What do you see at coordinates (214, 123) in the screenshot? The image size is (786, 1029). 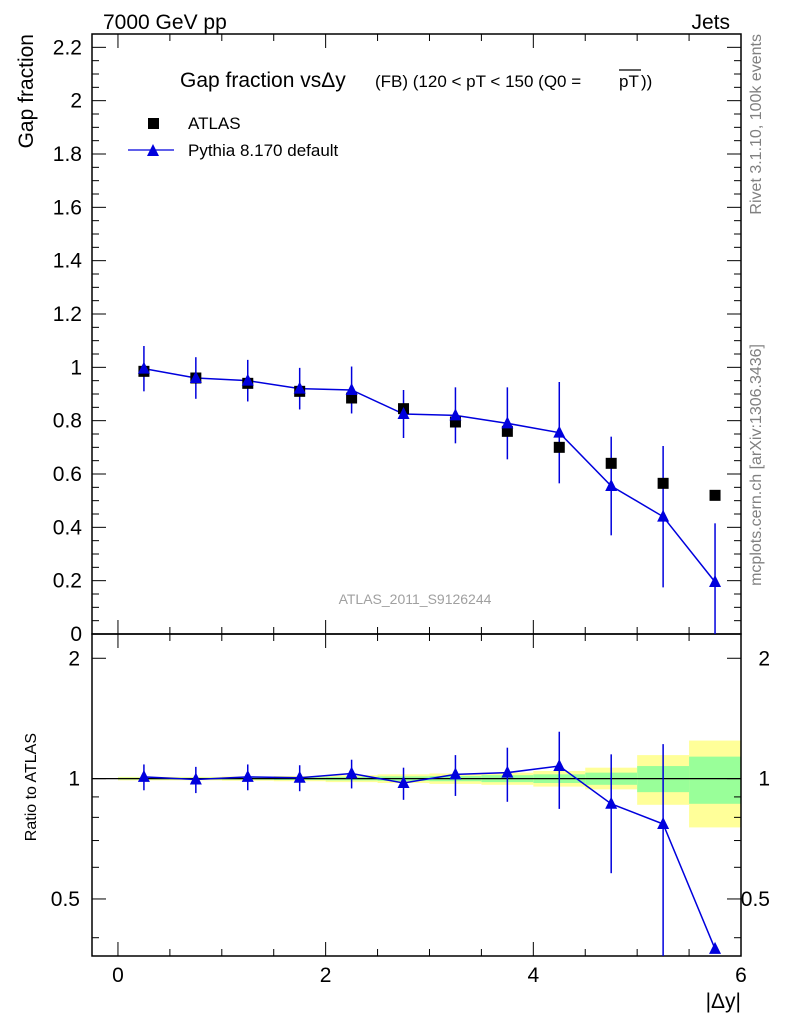 I see `legend-atlas-label: ATLAS` at bounding box center [214, 123].